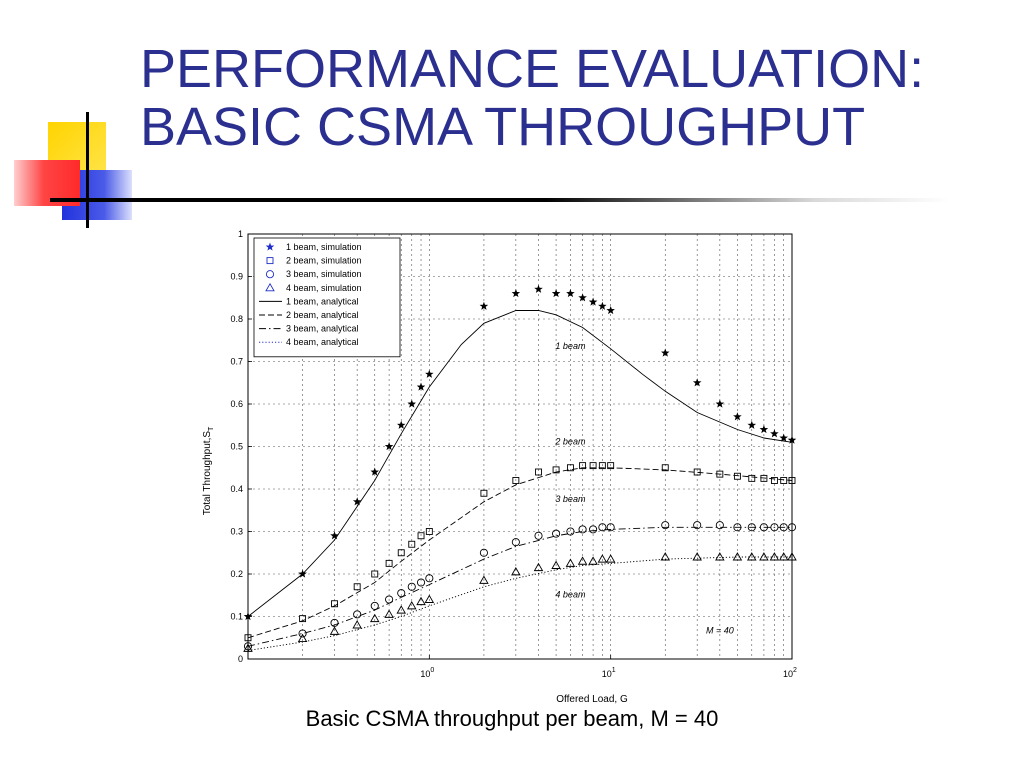 Image resolution: width=1024 pixels, height=768 pixels. I want to click on y-tick-label: 0.6, so click(236, 404).